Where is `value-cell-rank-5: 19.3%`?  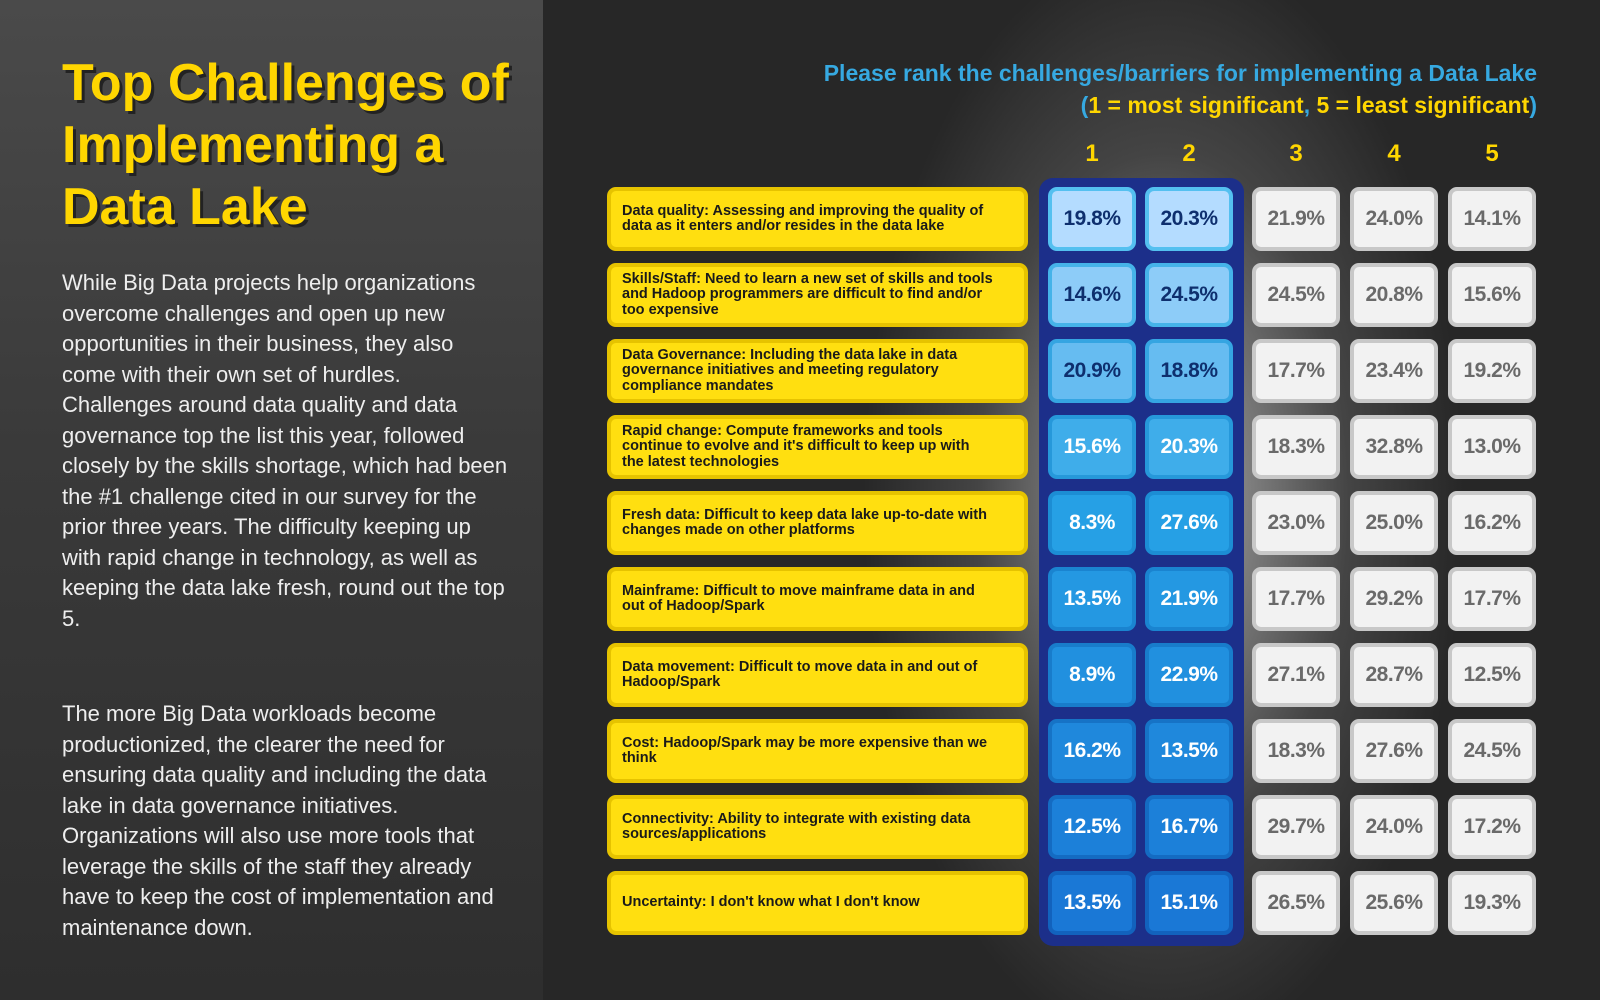 value-cell-rank-5: 19.3% is located at coordinates (1492, 903).